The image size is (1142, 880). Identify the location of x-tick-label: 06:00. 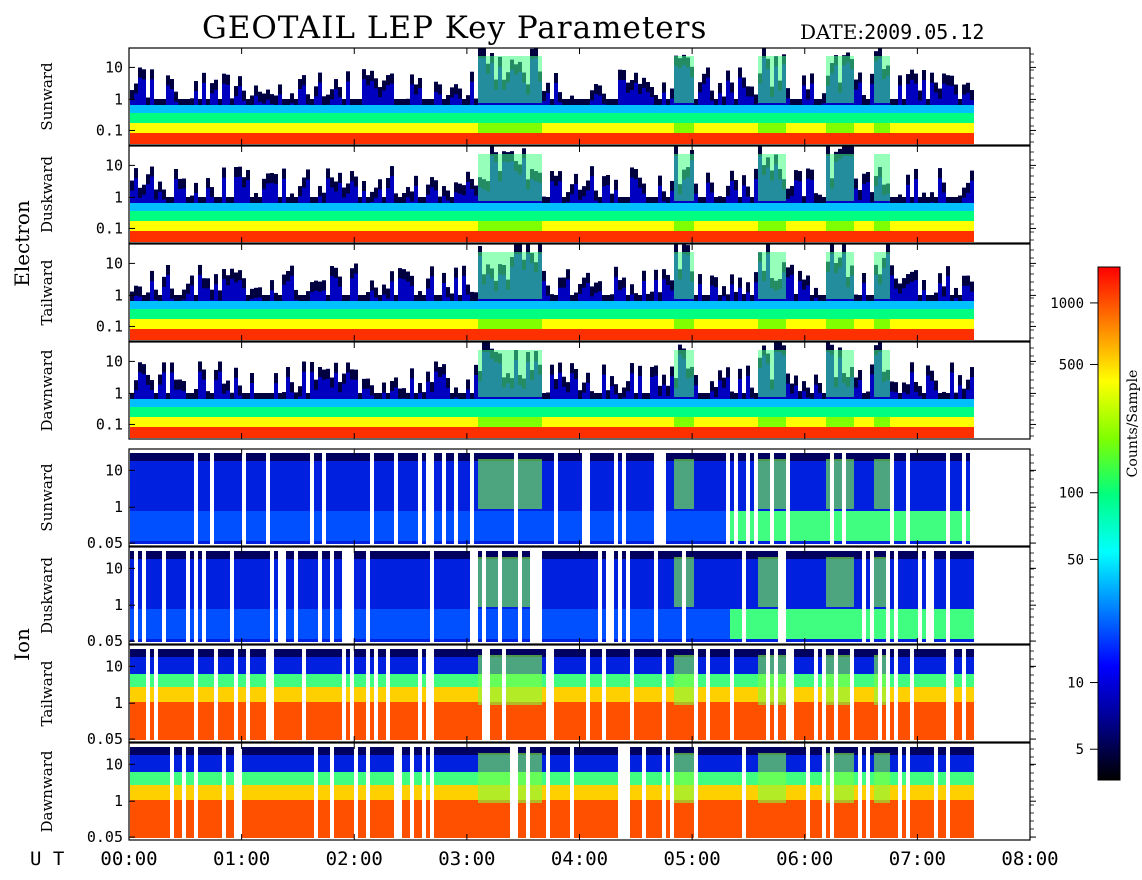
(804, 859).